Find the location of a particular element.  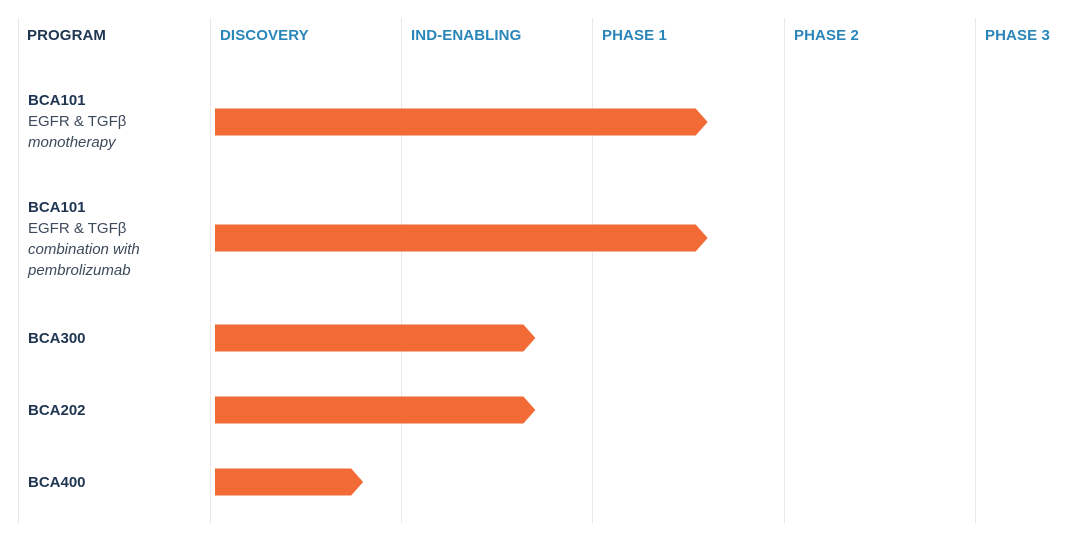

progress-arrow-bca300 is located at coordinates (375, 338).